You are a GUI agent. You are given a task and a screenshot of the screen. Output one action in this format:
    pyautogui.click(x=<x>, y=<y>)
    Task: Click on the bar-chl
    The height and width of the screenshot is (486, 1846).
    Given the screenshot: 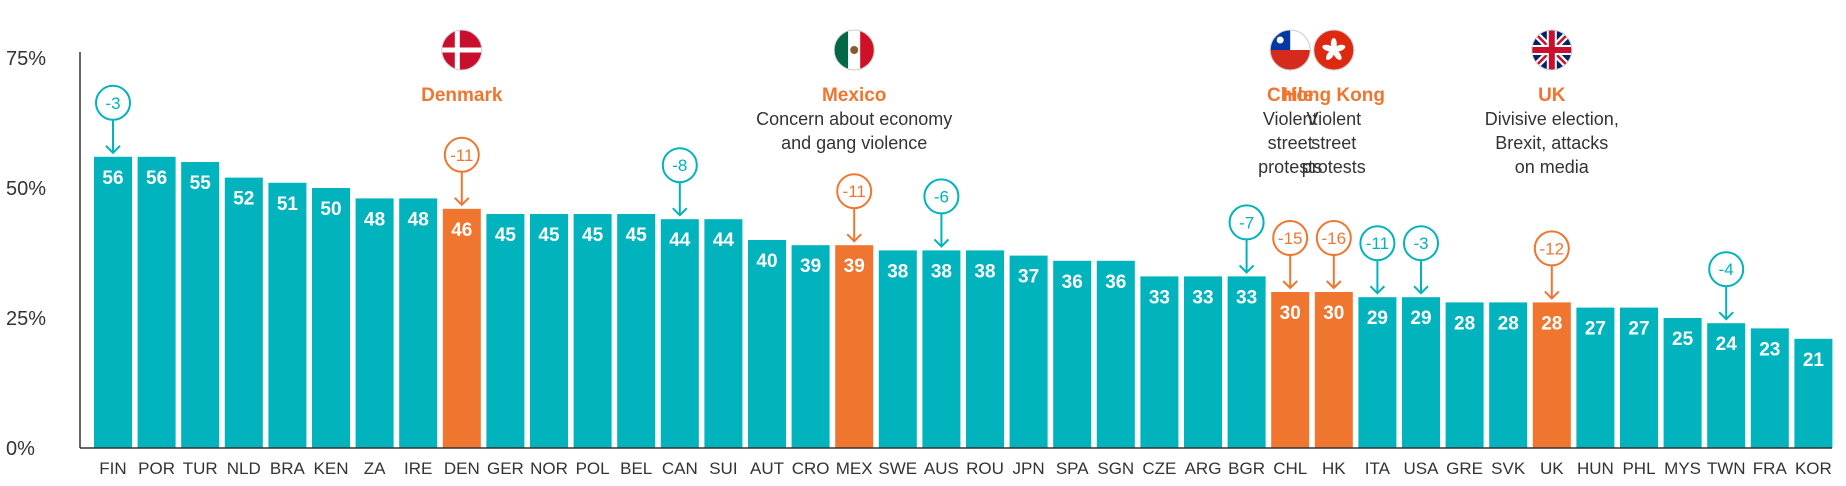 What is the action you would take?
    pyautogui.click(x=1290, y=370)
    